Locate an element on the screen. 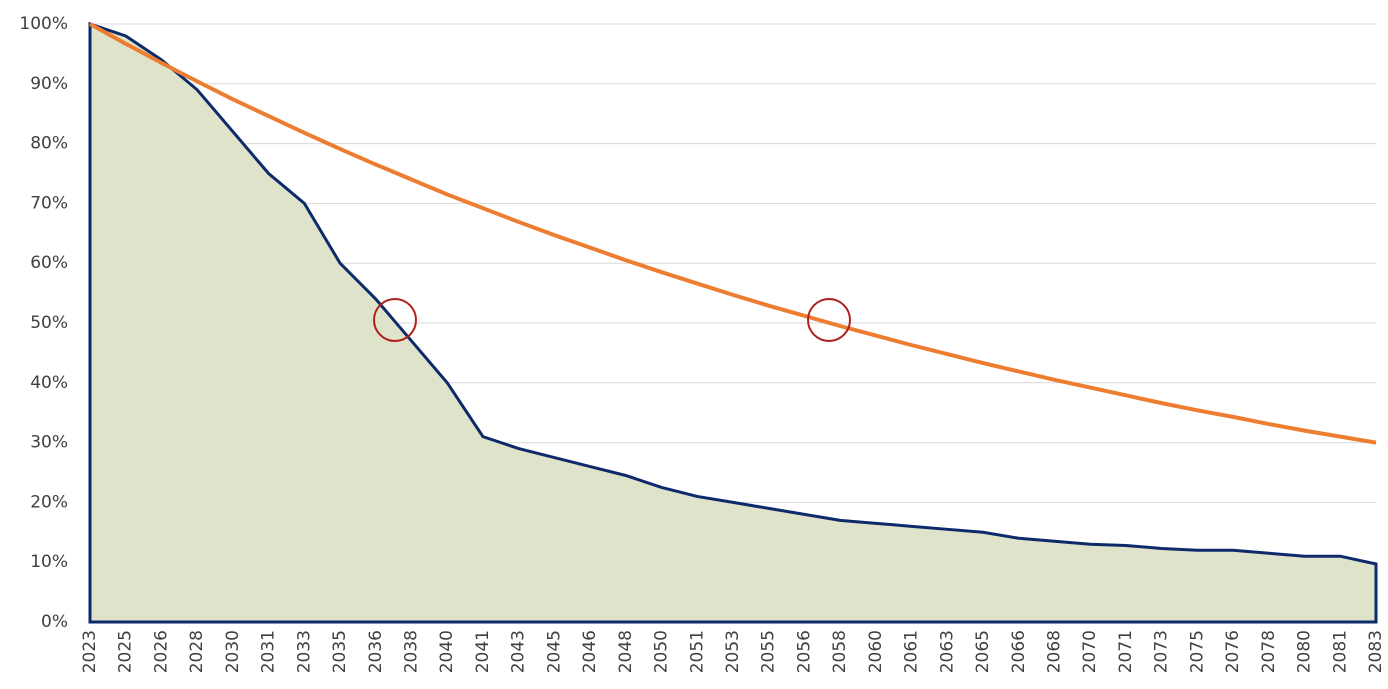 The image size is (1388, 689). x-tick-label: 2056 is located at coordinates (804, 651).